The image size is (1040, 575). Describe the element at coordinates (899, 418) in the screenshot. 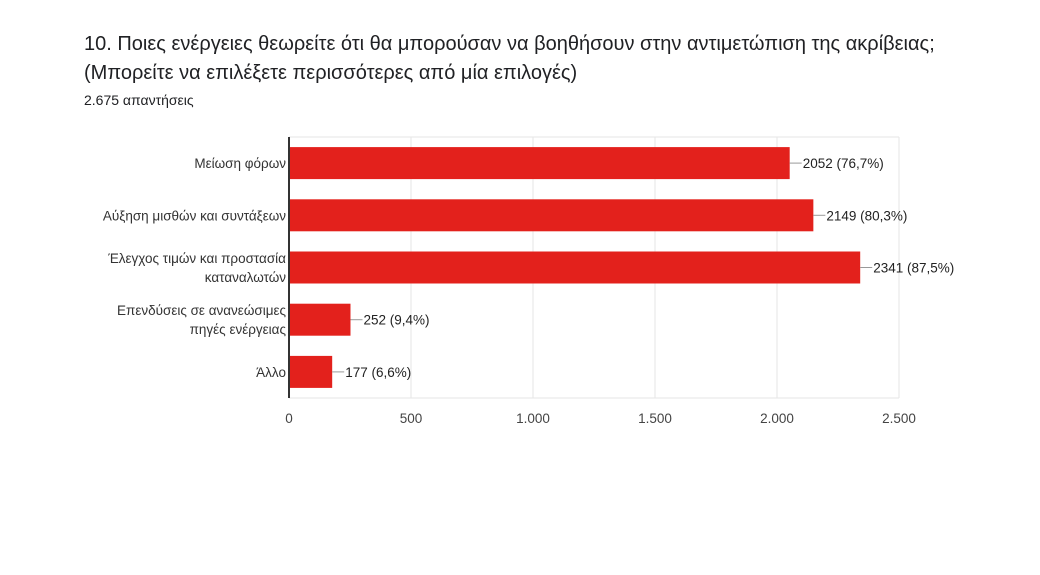

I see `x-tick-label: 2.500` at that location.